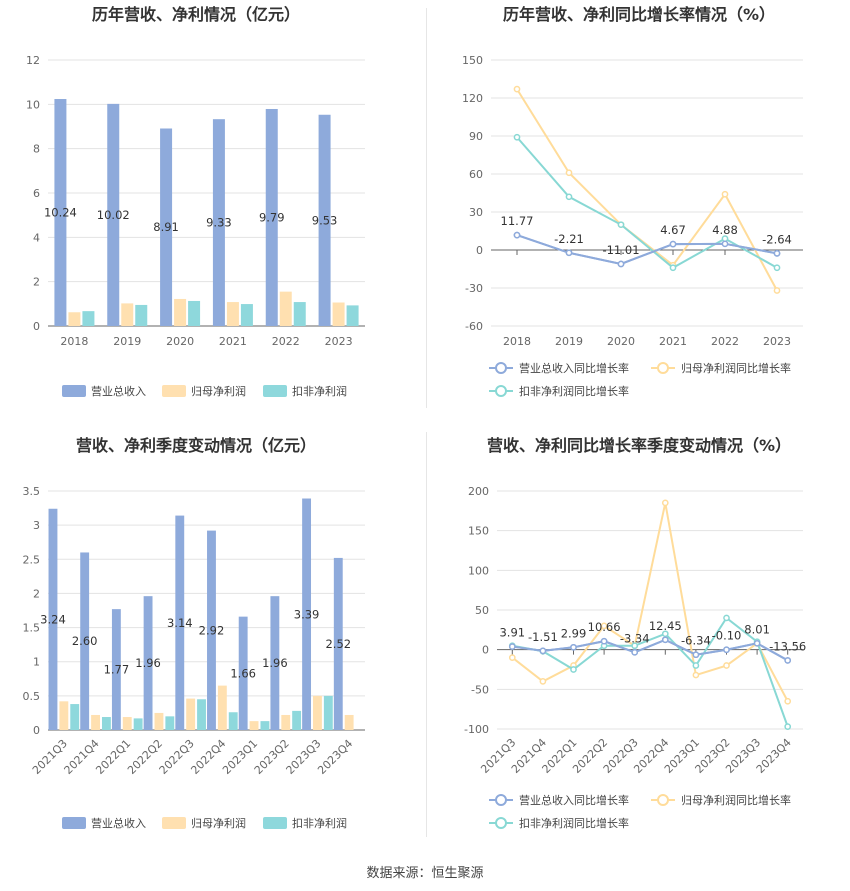 Image resolution: width=850 pixels, height=891 pixels. Describe the element at coordinates (485, 650) in the screenshot. I see `y-tick-label: 0` at that location.